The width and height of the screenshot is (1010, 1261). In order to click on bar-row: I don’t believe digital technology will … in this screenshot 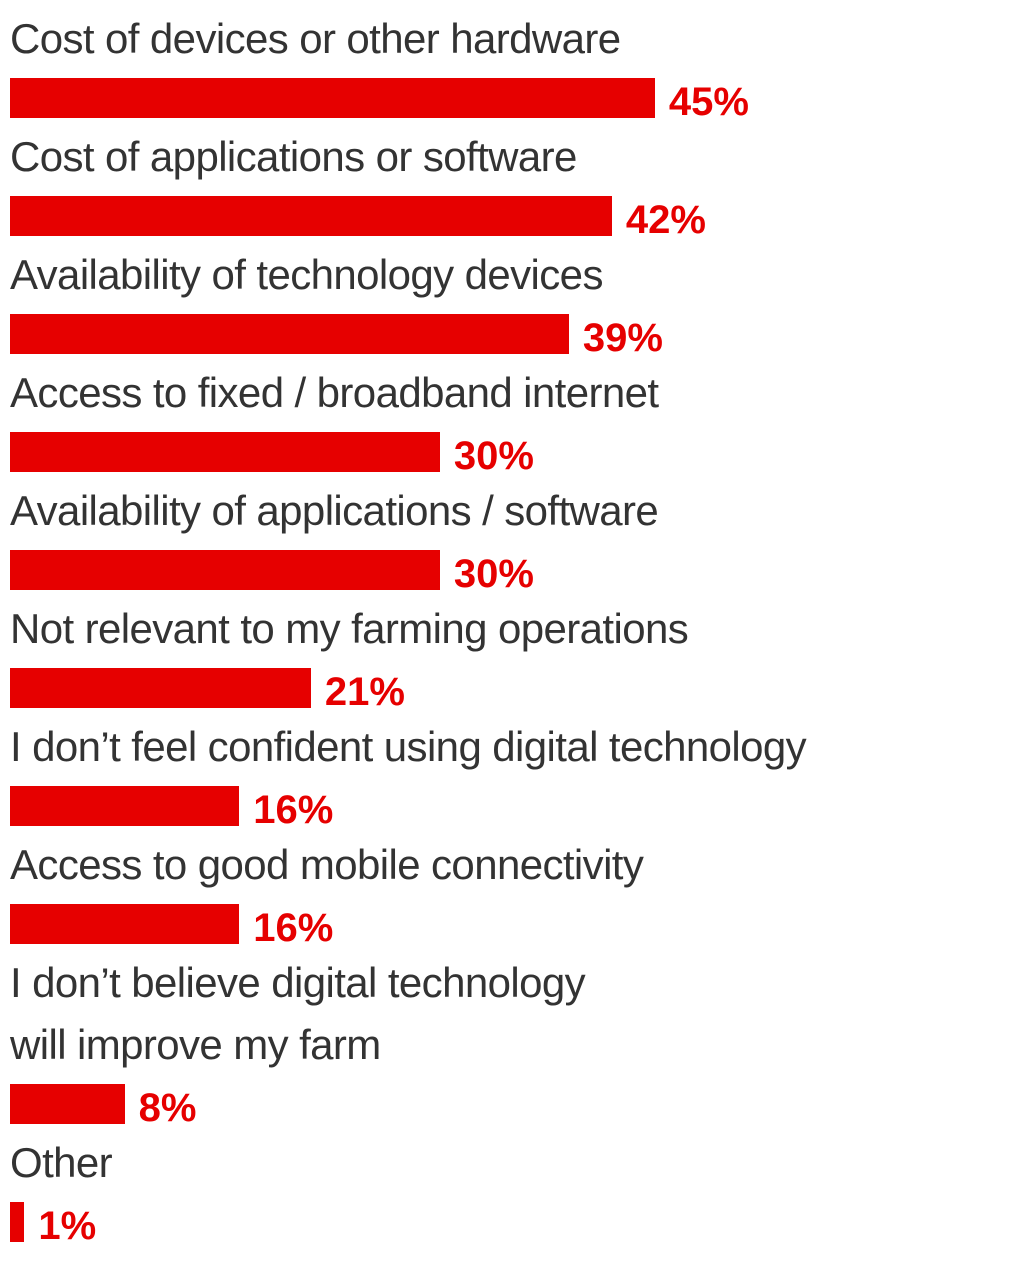, I will do `click(510, 1042)`.